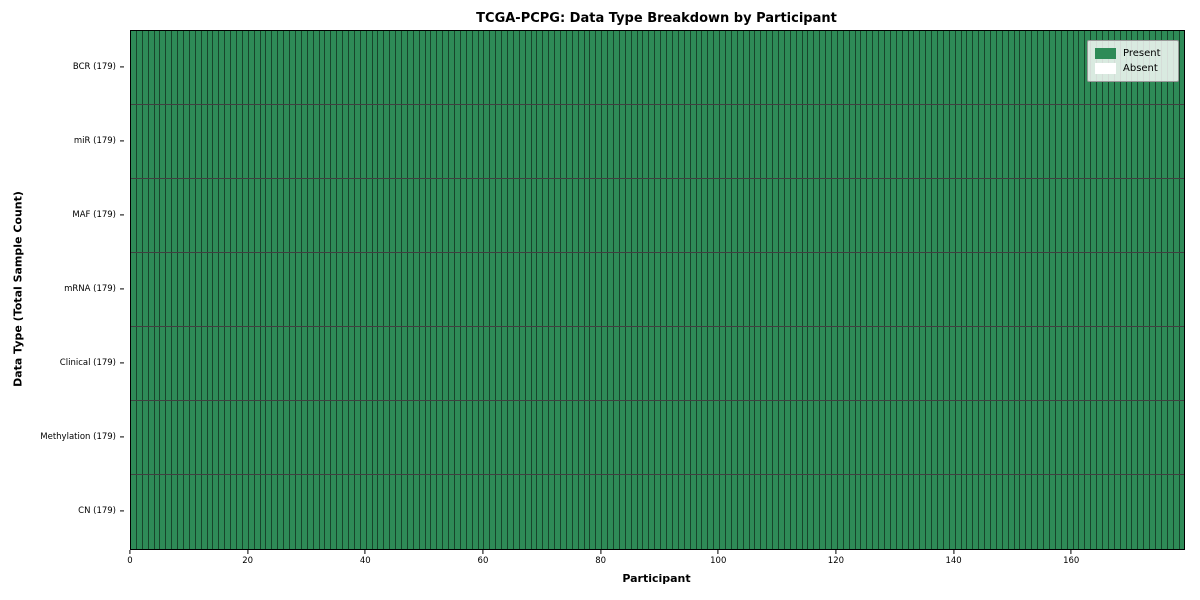  Describe the element at coordinates (94, 141) in the screenshot. I see `y-tick-label: miR (179)` at that location.